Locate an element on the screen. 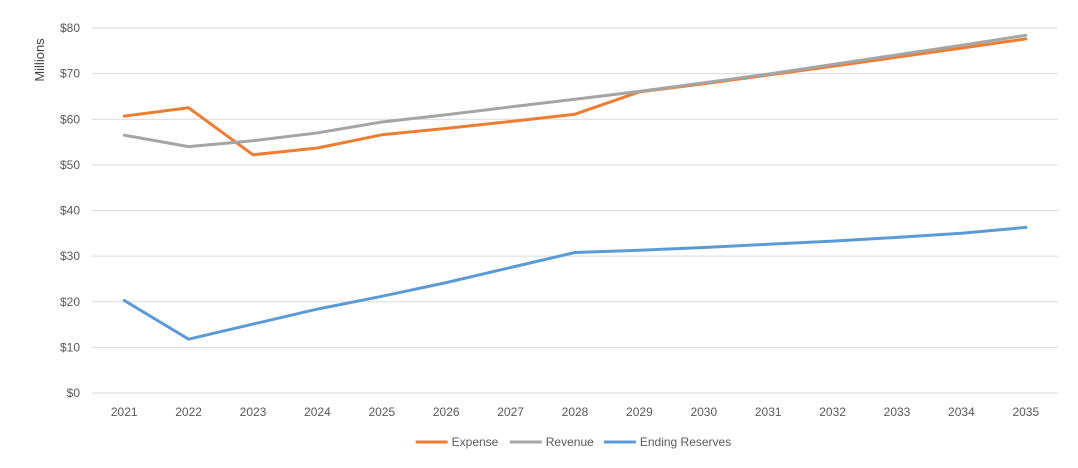  y-tick-label: $30 is located at coordinates (70, 256).